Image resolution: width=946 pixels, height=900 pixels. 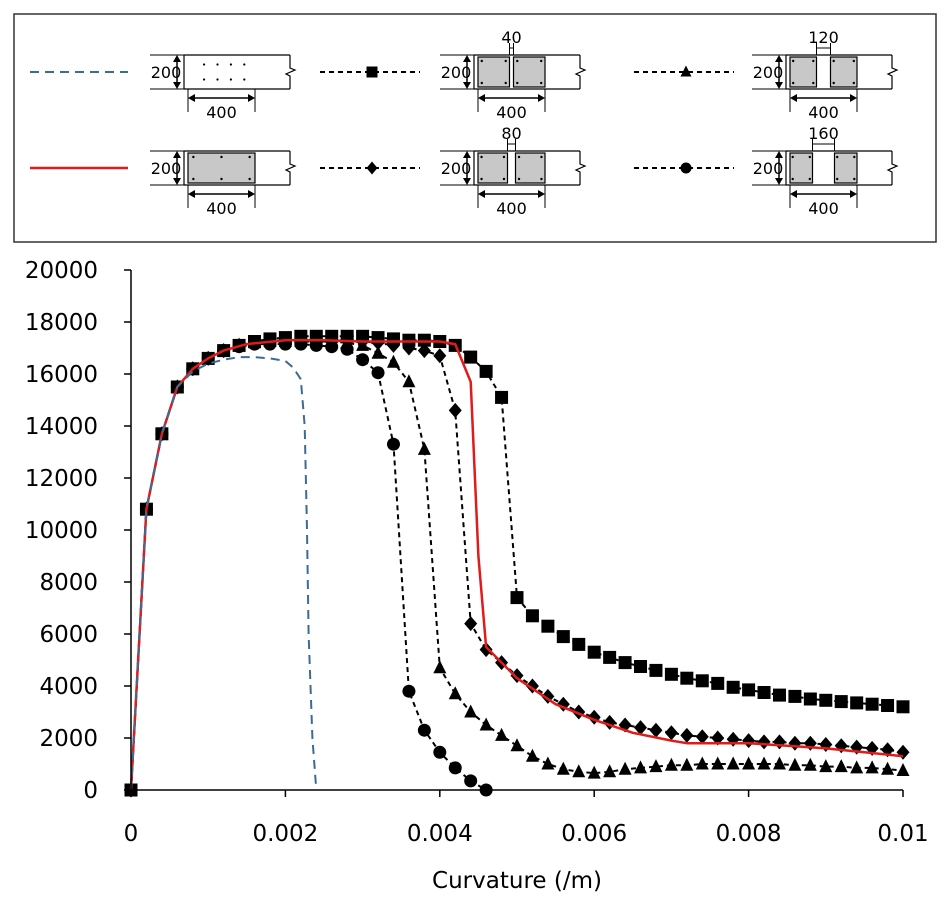 I want to click on dim-height-label: 200, so click(x=166, y=72).